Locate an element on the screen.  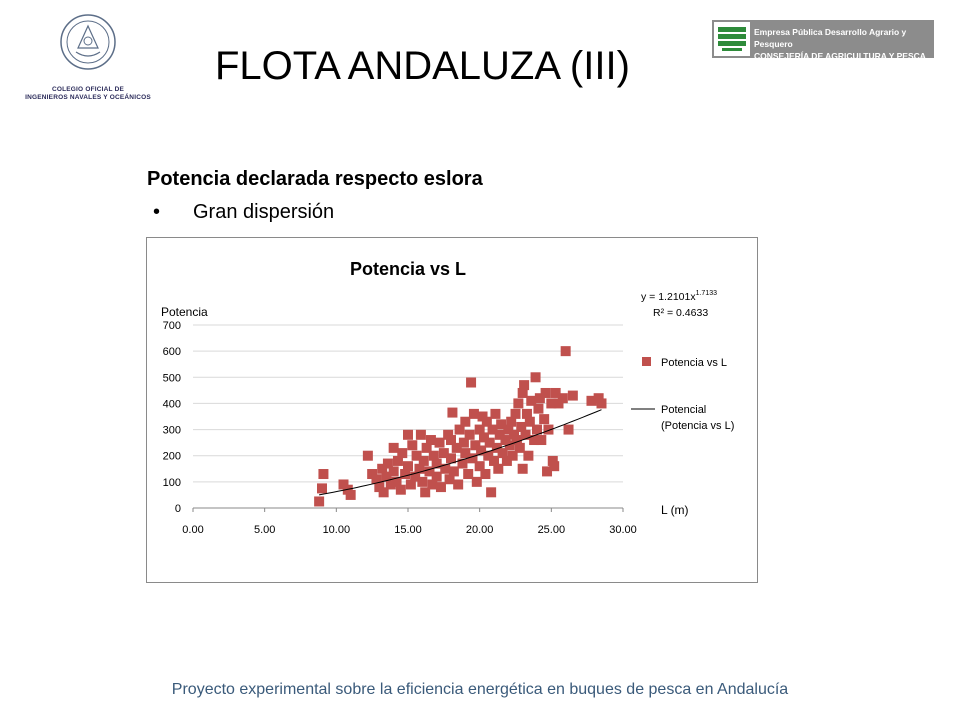
y-axis-label: Potencia is located at coordinates (184, 312).